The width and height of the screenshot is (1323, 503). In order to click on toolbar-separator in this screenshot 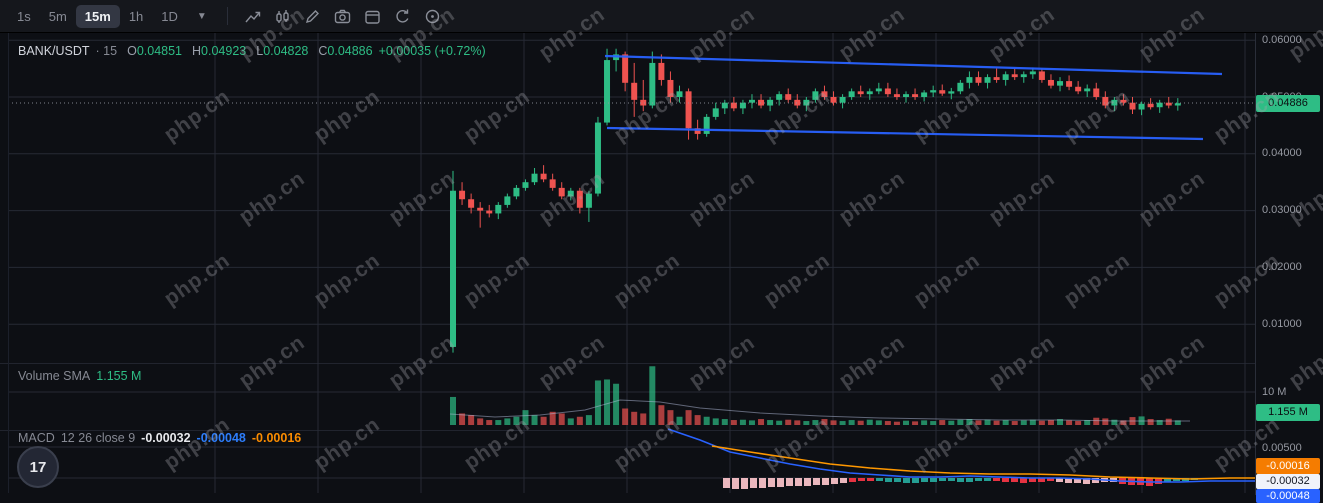, I will do `click(227, 16)`.